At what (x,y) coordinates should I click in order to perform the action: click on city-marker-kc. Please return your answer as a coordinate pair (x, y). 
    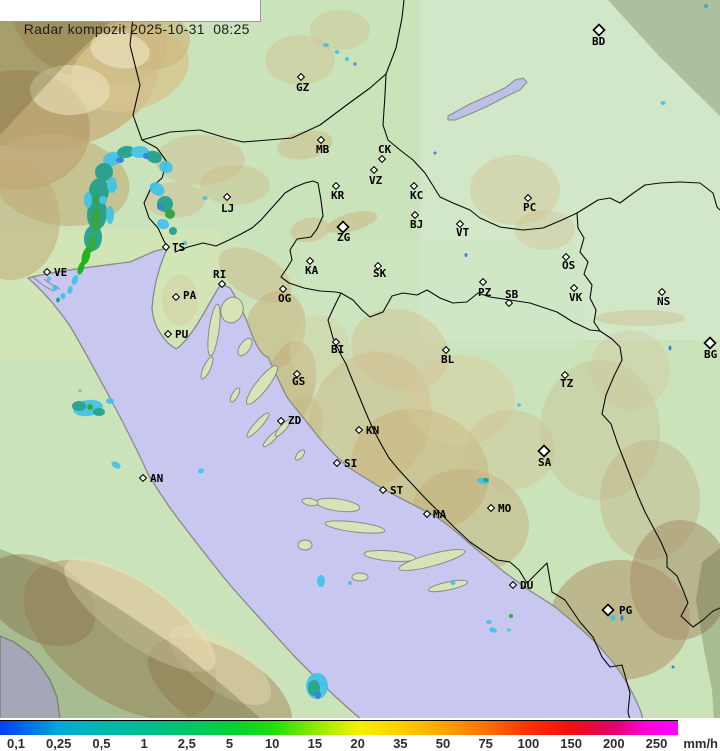
    Looking at the image, I should click on (414, 186).